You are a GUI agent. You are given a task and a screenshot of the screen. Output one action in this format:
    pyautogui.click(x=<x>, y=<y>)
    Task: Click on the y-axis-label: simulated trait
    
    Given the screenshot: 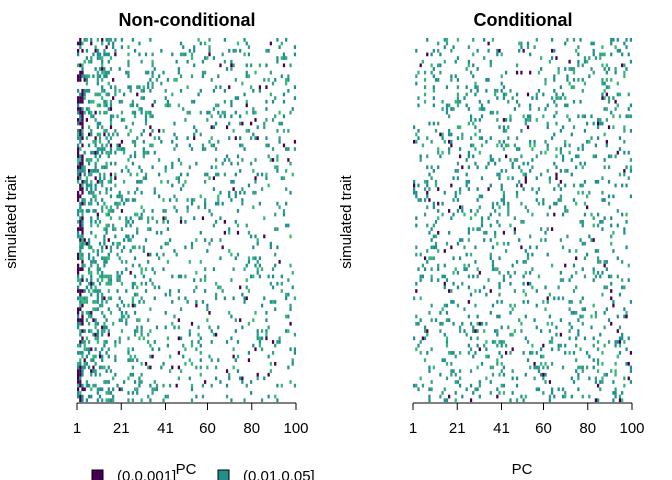 What is the action you would take?
    pyautogui.click(x=11, y=221)
    